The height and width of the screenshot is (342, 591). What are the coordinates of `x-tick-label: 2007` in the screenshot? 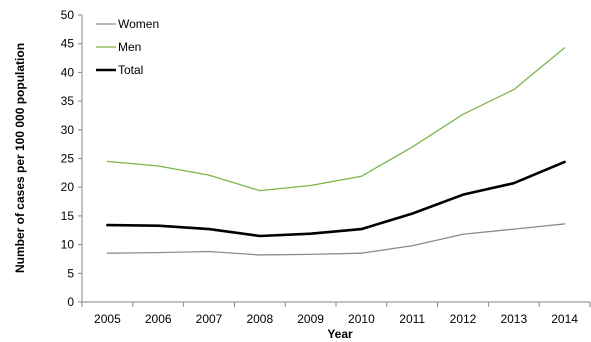 It's located at (209, 319).